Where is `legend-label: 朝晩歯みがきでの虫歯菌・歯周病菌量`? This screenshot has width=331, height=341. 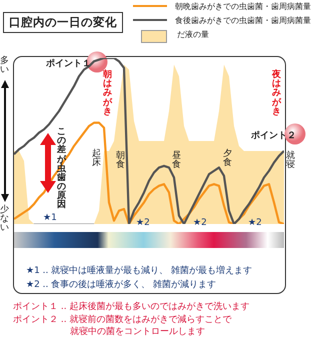
legend-label: 朝晩歯みがきでの虫歯菌・歯周病菌量 is located at coordinates (243, 6).